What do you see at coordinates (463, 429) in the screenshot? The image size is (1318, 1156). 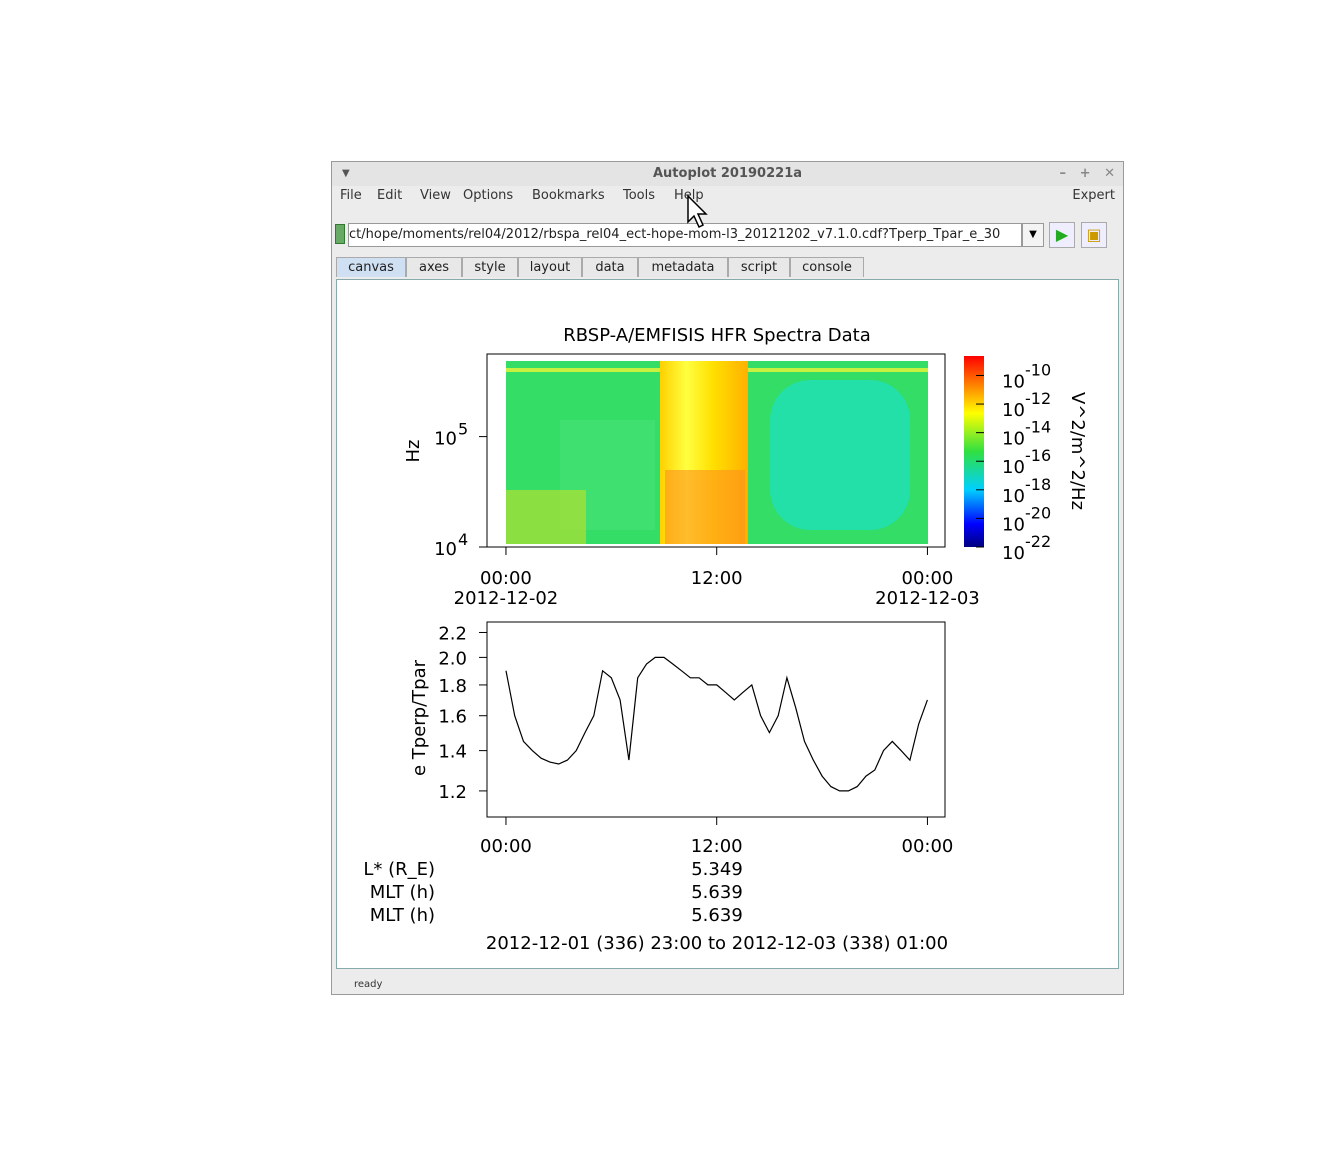 I see `tick-exponent: 5` at bounding box center [463, 429].